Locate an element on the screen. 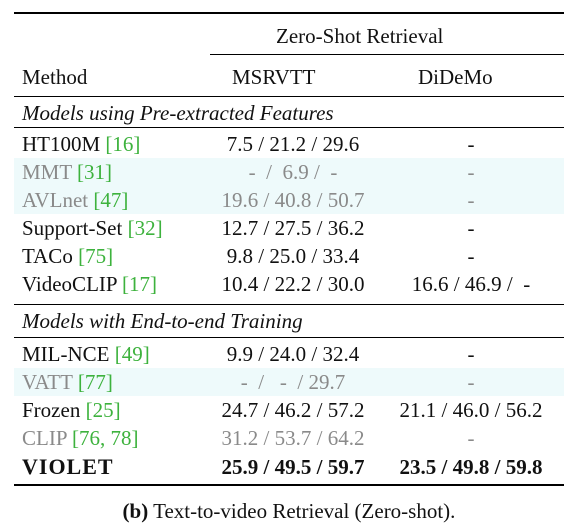 The height and width of the screenshot is (529, 578). table-row: Support-Set [32] 12.7 / 27.5 / 36.2 - is located at coordinates (289, 228).